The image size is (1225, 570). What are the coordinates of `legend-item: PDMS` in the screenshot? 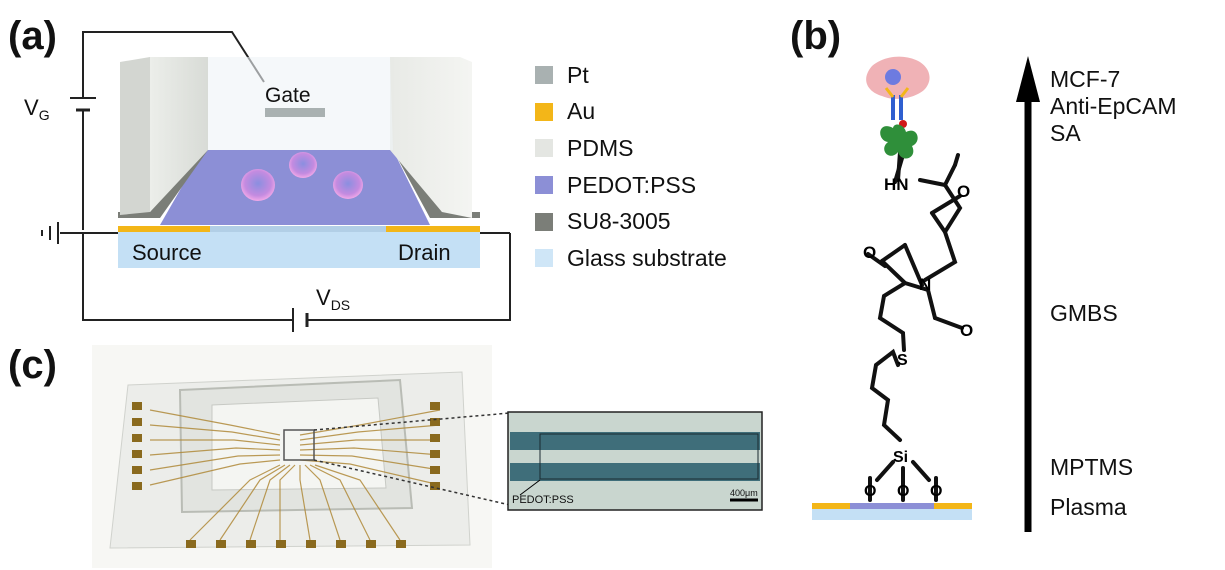 It's located at (631, 148).